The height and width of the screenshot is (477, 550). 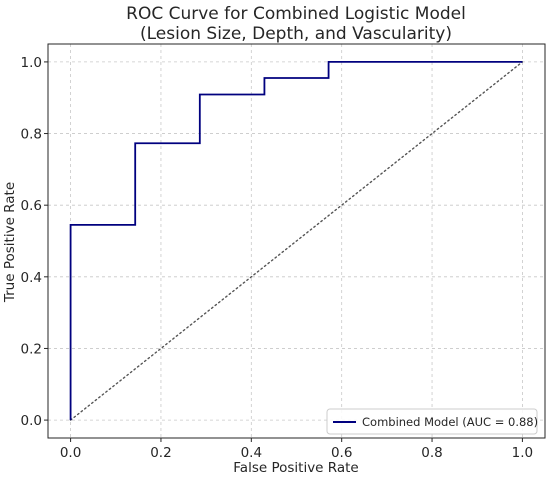 What do you see at coordinates (341, 453) in the screenshot?
I see `x-tick-label: 0.6` at bounding box center [341, 453].